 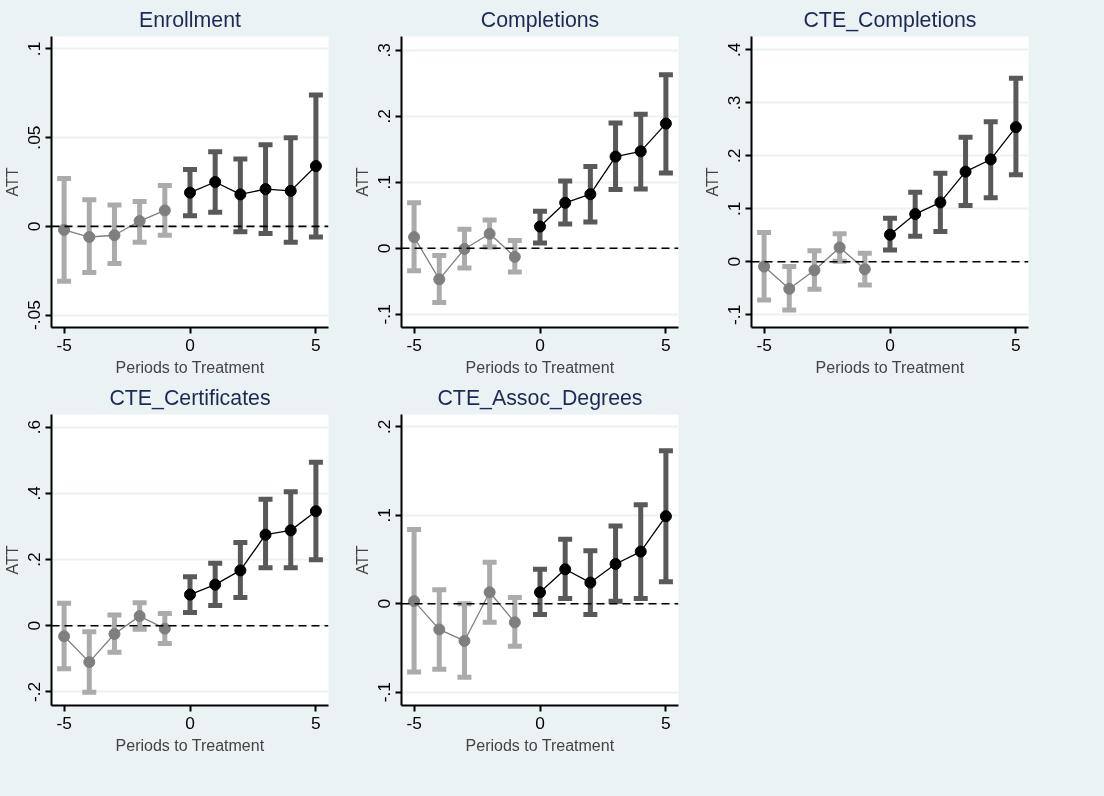 I want to click on y-tick-label: .05, so click(x=34, y=137).